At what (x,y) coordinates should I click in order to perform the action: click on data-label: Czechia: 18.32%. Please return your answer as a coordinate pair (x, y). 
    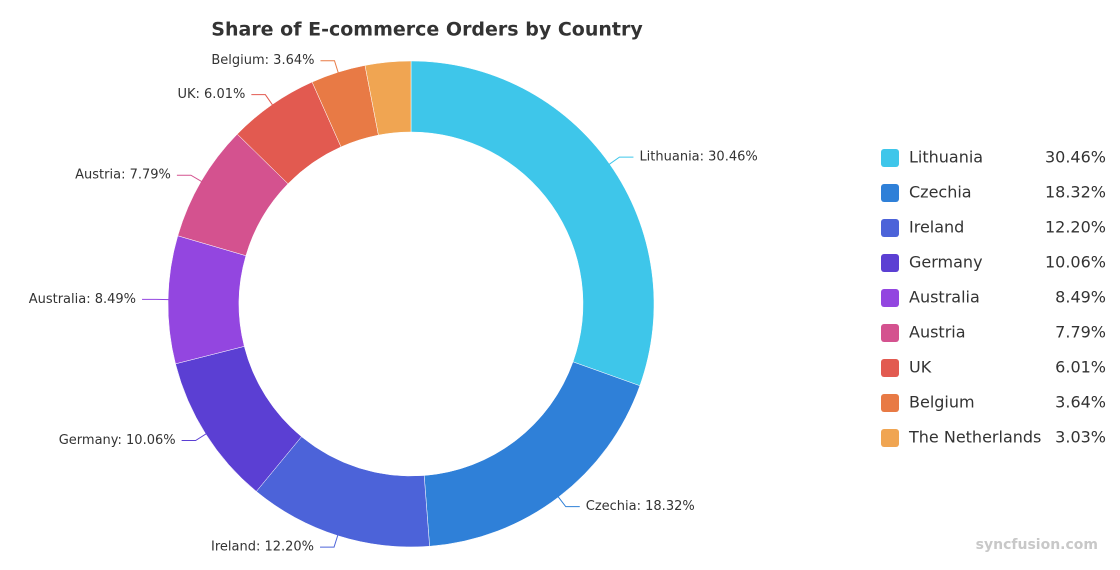
    Looking at the image, I should click on (640, 506).